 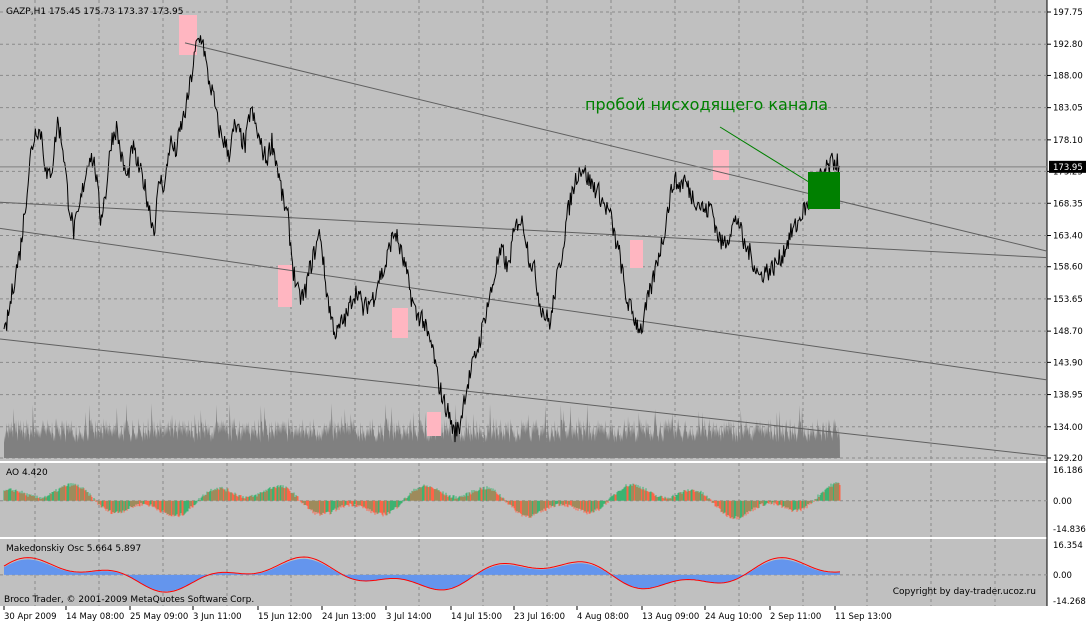 I want to click on ao-panel, so click(x=523, y=500).